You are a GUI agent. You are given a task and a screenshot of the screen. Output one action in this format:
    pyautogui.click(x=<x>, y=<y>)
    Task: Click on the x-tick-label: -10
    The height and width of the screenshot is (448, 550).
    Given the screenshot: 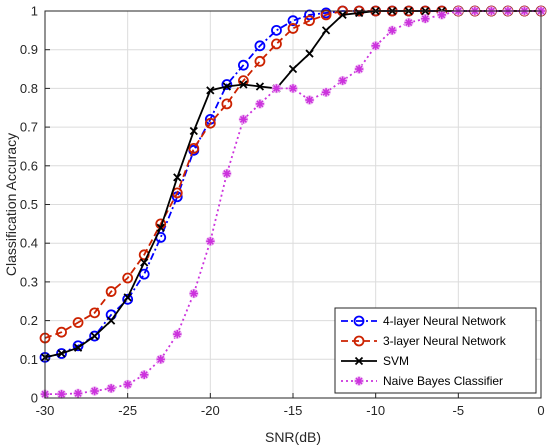 What is the action you would take?
    pyautogui.click(x=375, y=410)
    